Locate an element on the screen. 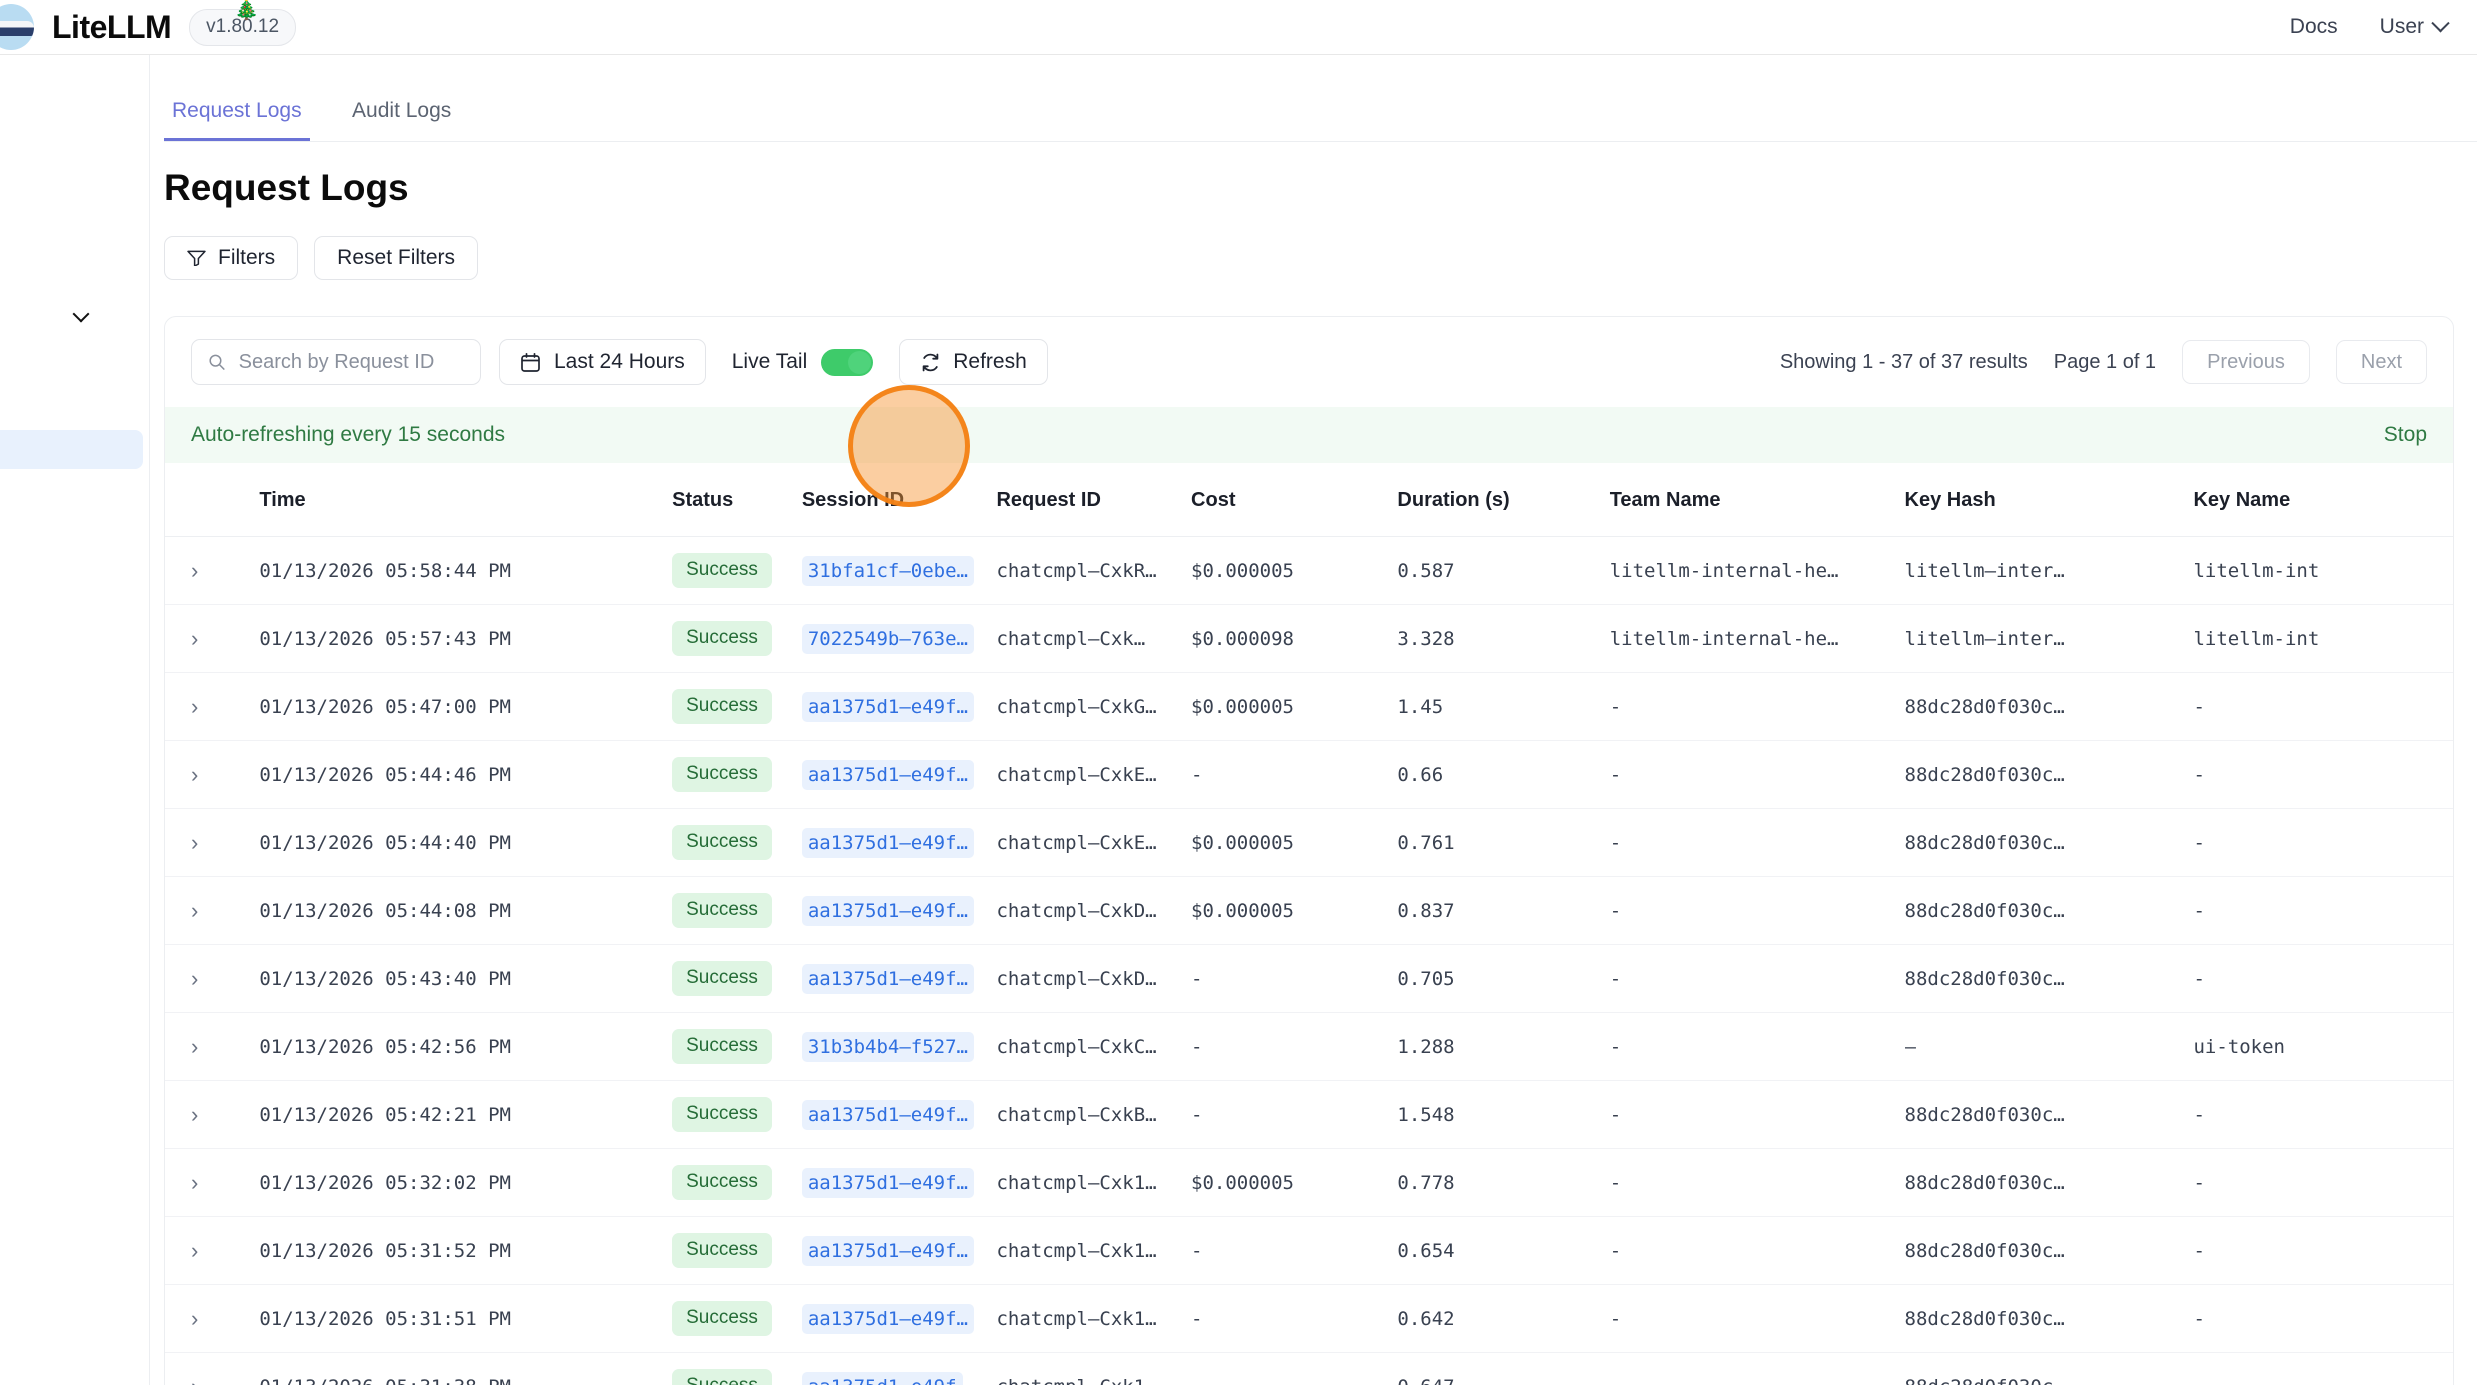  column-cost: Cost is located at coordinates (1294, 500).